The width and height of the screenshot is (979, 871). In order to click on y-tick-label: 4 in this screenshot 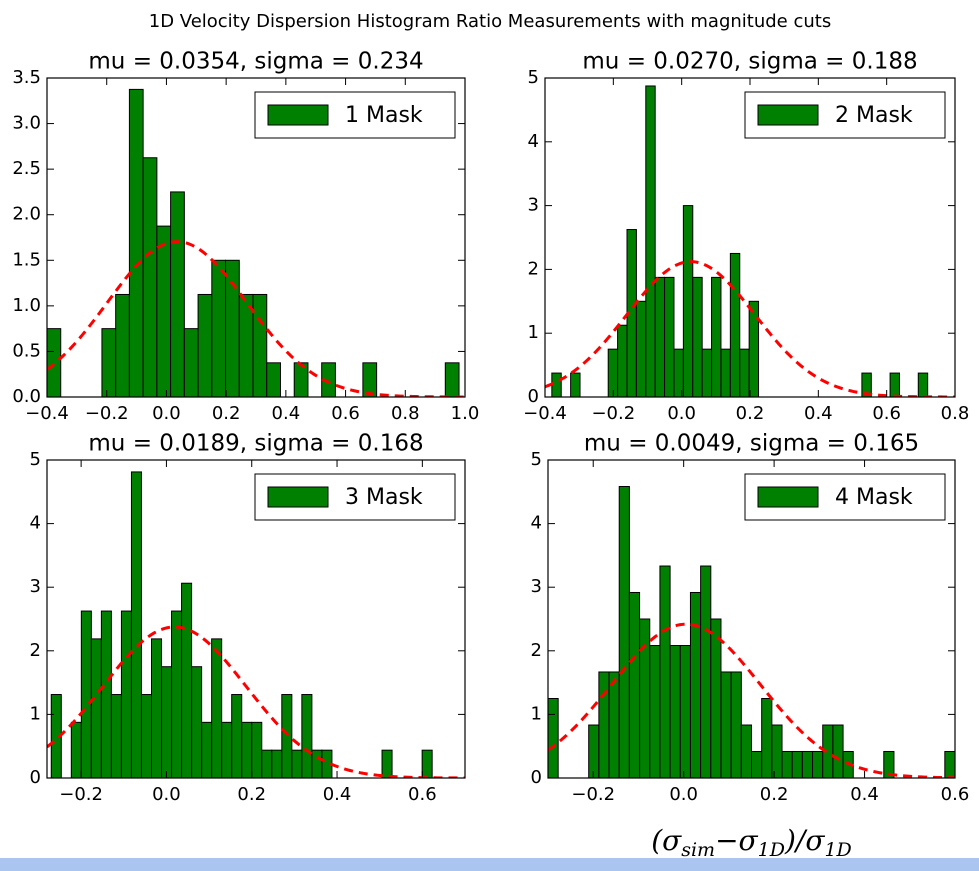, I will do `click(536, 523)`.